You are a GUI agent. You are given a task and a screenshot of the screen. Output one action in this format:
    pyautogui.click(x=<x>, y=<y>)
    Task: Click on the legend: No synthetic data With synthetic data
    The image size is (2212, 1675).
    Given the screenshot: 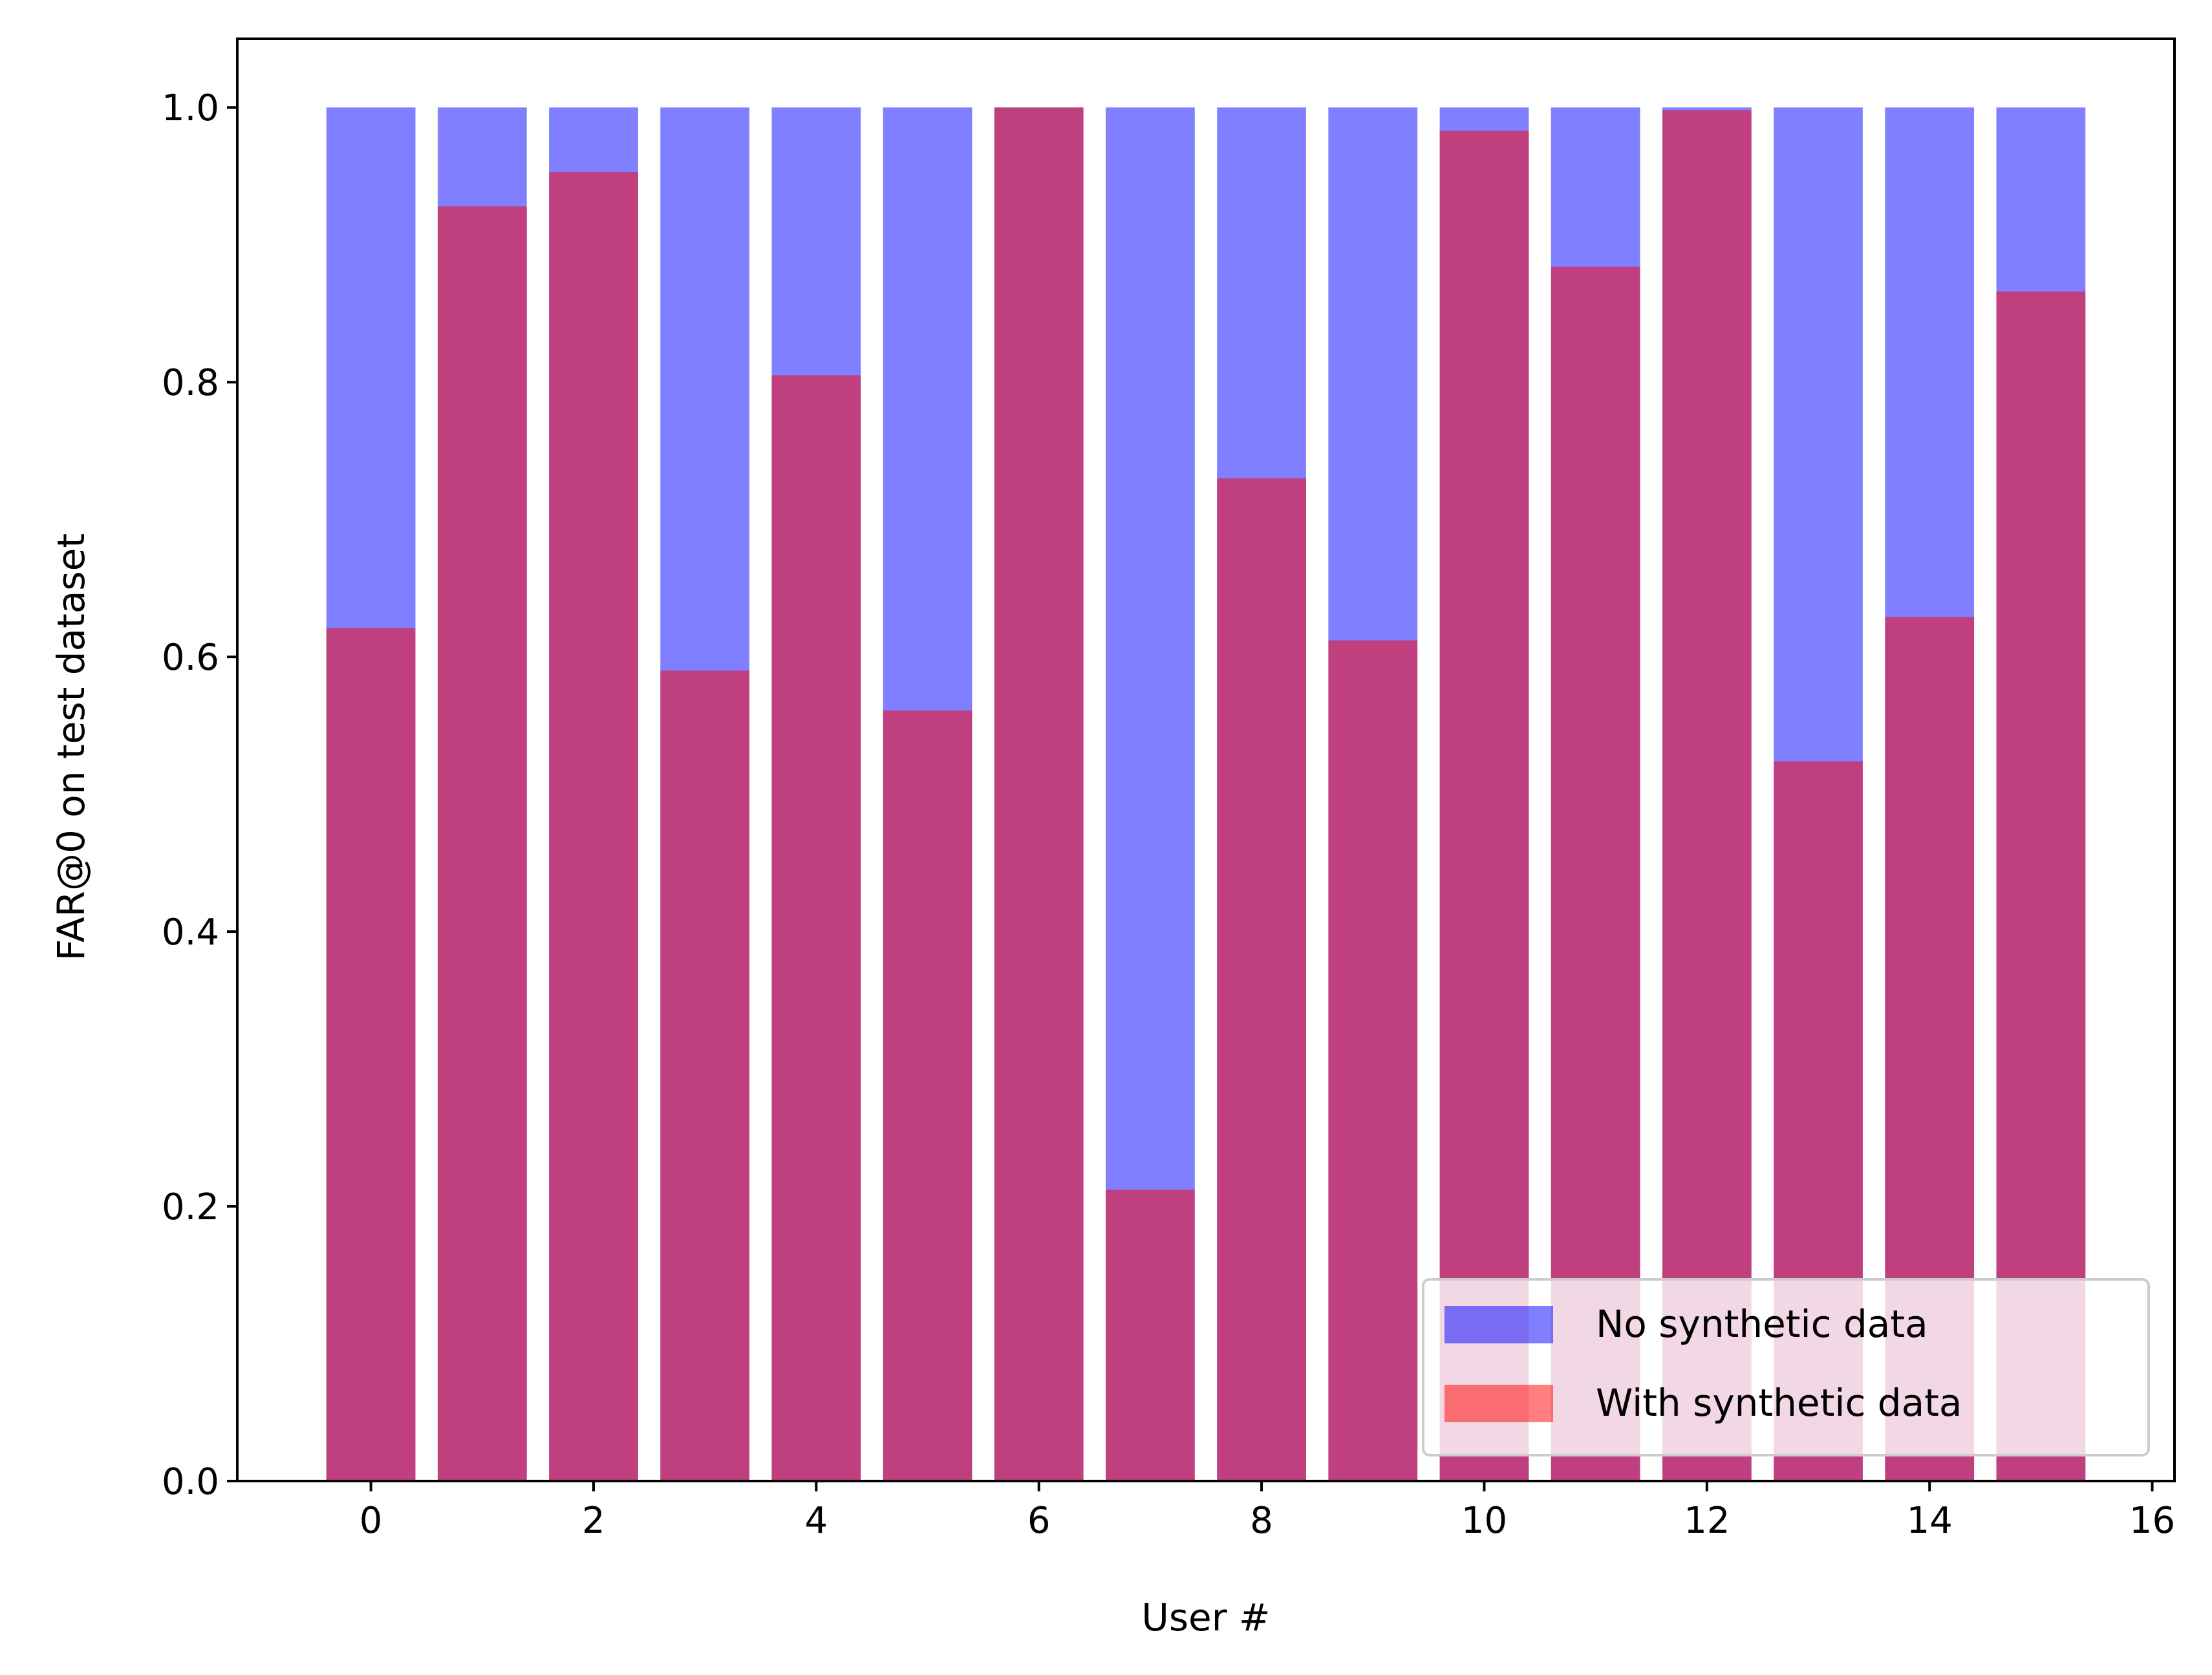 What is the action you would take?
    pyautogui.click(x=1786, y=1367)
    